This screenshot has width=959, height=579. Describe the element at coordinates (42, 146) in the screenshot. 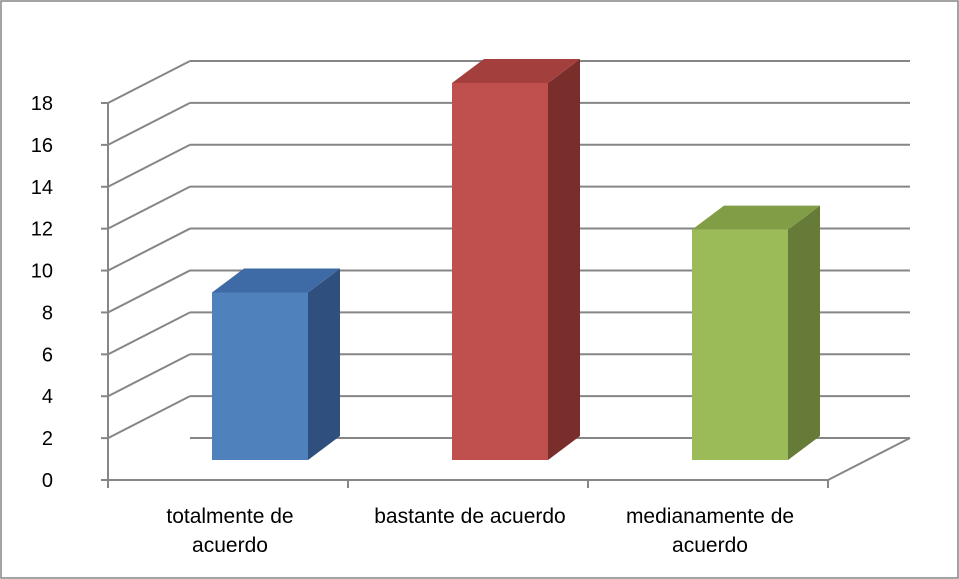

I see `y-tick-label: 16` at that location.